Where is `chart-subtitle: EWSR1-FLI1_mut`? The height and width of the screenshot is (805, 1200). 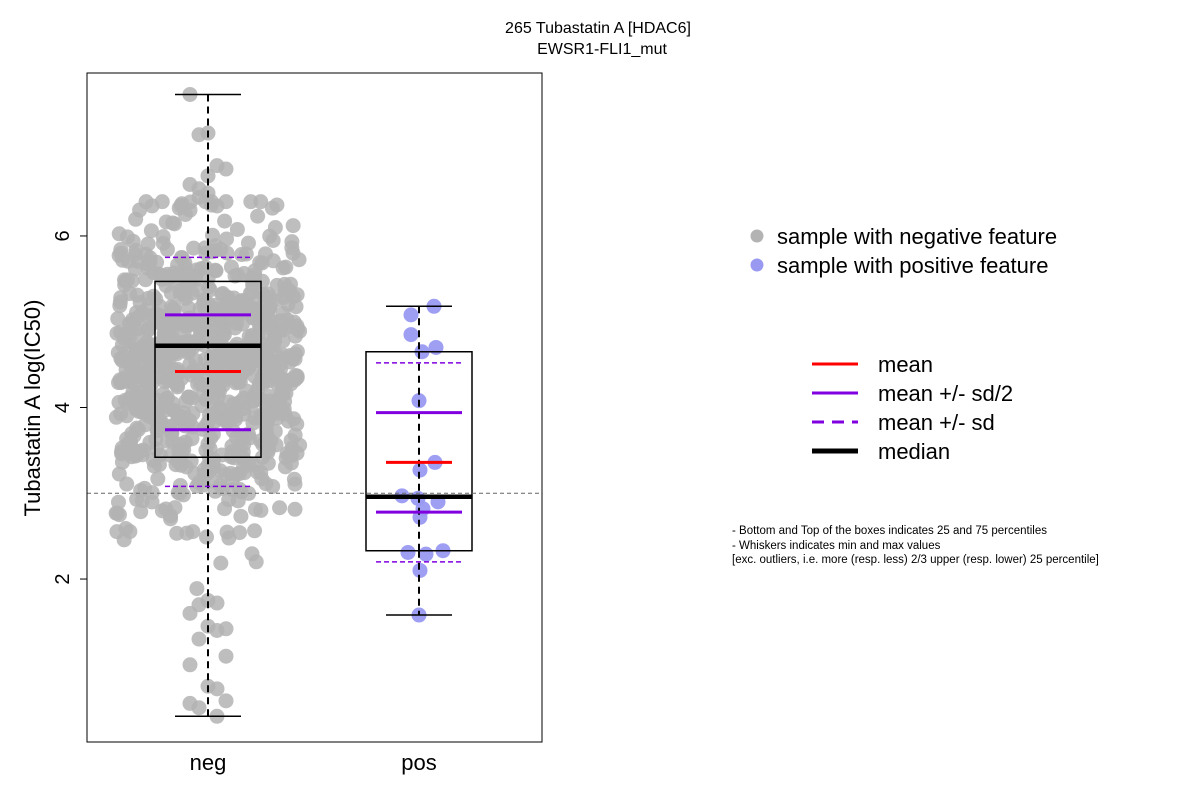 chart-subtitle: EWSR1-FLI1_mut is located at coordinates (602, 49).